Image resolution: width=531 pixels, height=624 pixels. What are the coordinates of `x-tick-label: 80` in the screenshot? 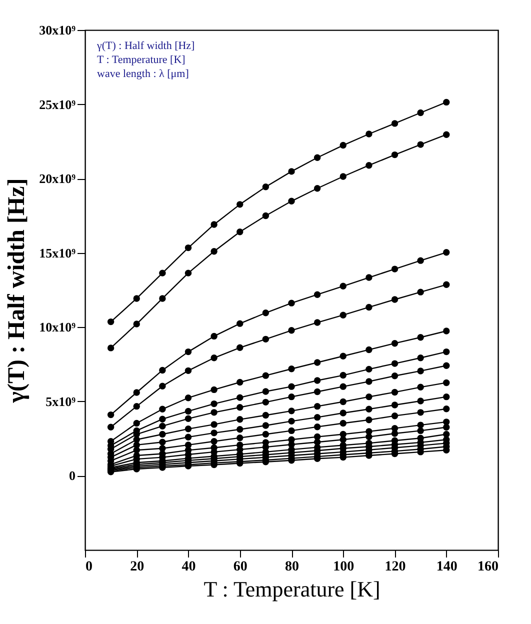 It's located at (292, 567).